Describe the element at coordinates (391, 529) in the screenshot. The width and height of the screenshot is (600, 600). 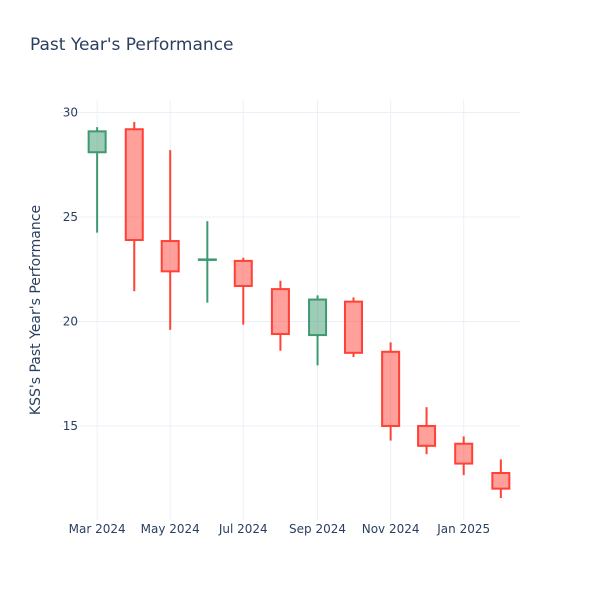
I see `x-tick-label: Nov 2024` at that location.